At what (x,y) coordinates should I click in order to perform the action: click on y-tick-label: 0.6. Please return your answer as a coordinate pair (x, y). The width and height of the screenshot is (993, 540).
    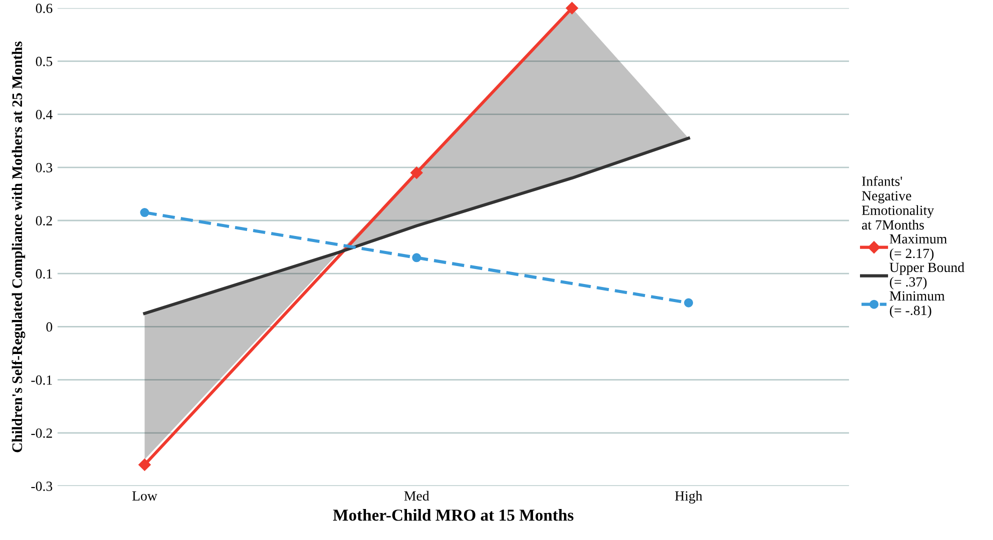
    Looking at the image, I should click on (44, 9).